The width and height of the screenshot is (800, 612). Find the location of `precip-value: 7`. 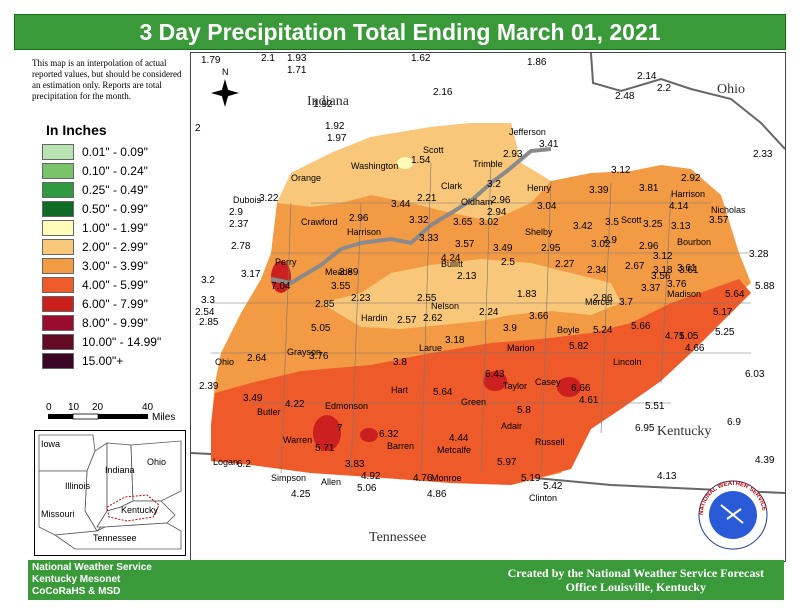

precip-value: 7 is located at coordinates (340, 428).